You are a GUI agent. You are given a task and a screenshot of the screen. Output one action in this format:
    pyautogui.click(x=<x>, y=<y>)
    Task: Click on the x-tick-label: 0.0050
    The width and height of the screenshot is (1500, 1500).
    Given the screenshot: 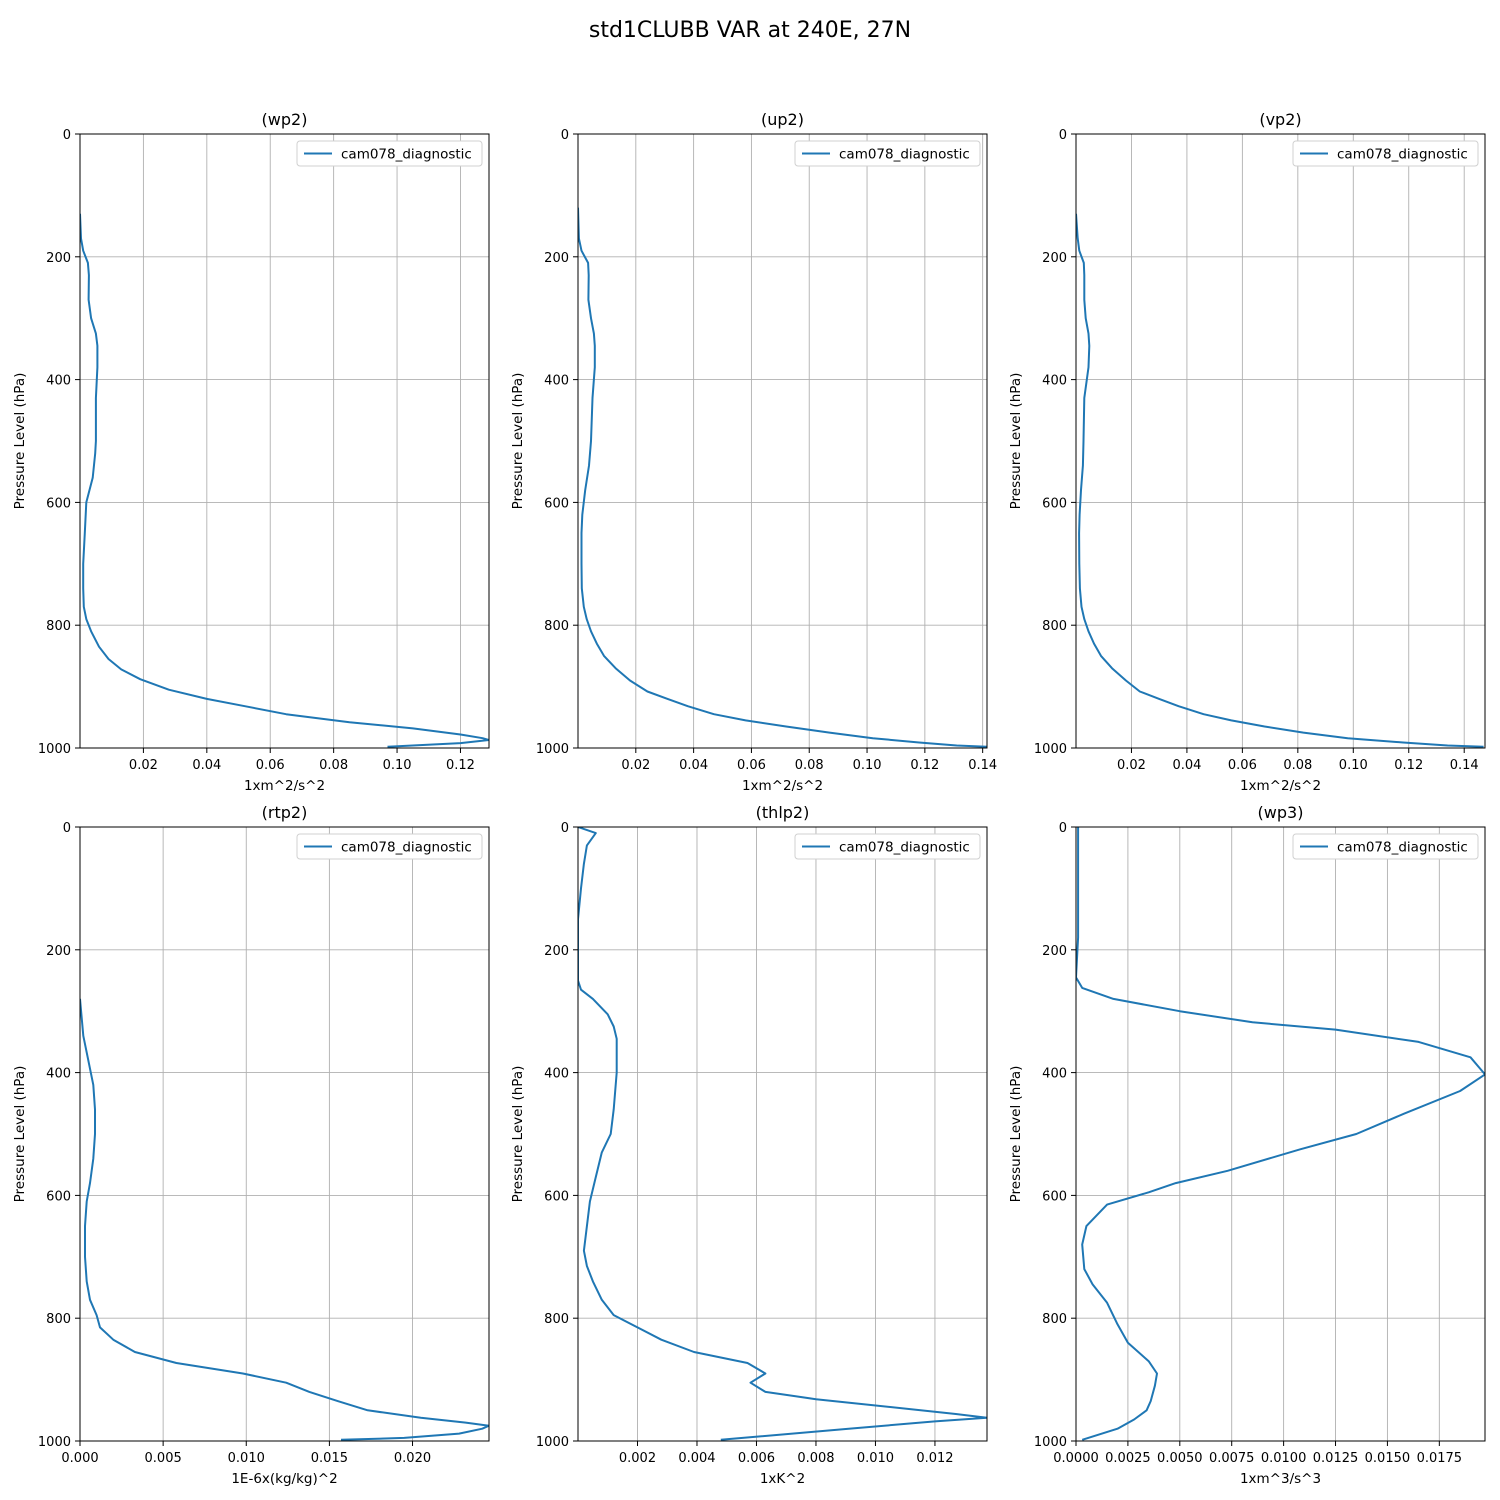 What is the action you would take?
    pyautogui.click(x=1180, y=1458)
    